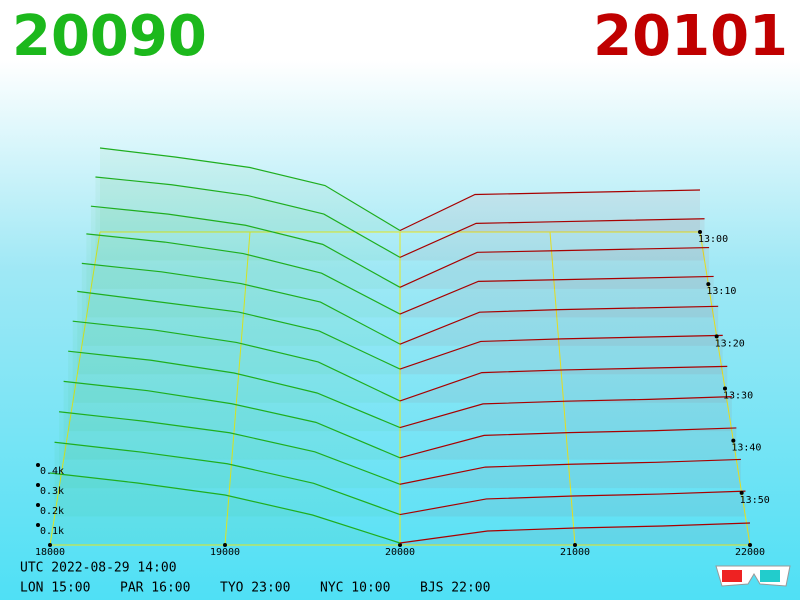 This screenshot has height=600, width=800. Describe the element at coordinates (52, 471) in the screenshot. I see `z-tick-label: 0.4k` at that location.